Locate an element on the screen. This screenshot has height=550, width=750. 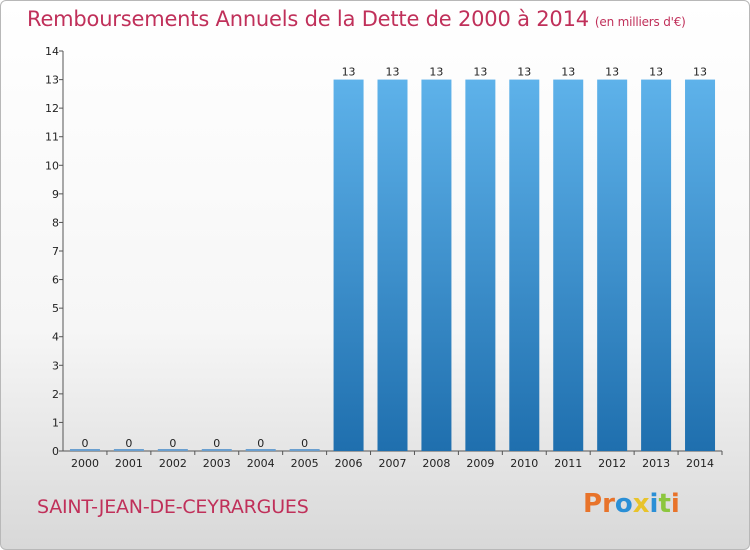
y-tick-label: 10 is located at coordinates (52, 165).